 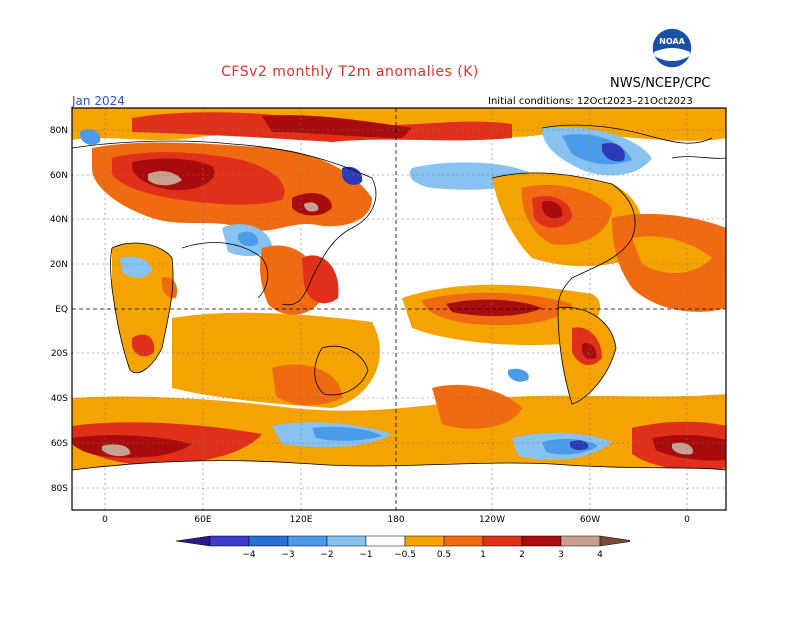 I want to click on lon-label: 60W, so click(x=590, y=520).